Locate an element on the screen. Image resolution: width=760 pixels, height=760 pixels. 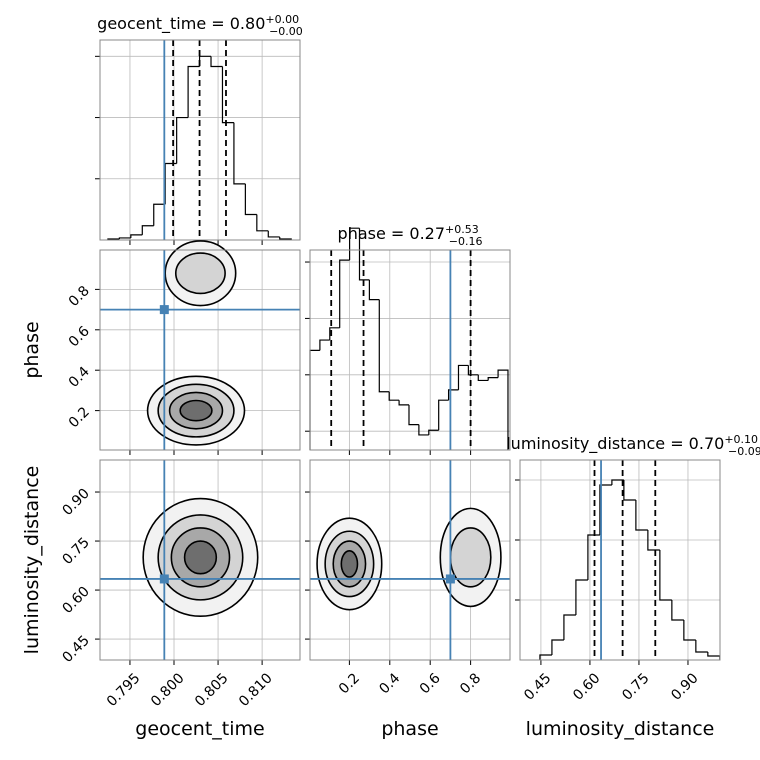
x-tick-label: 0.90 is located at coordinates (684, 686).